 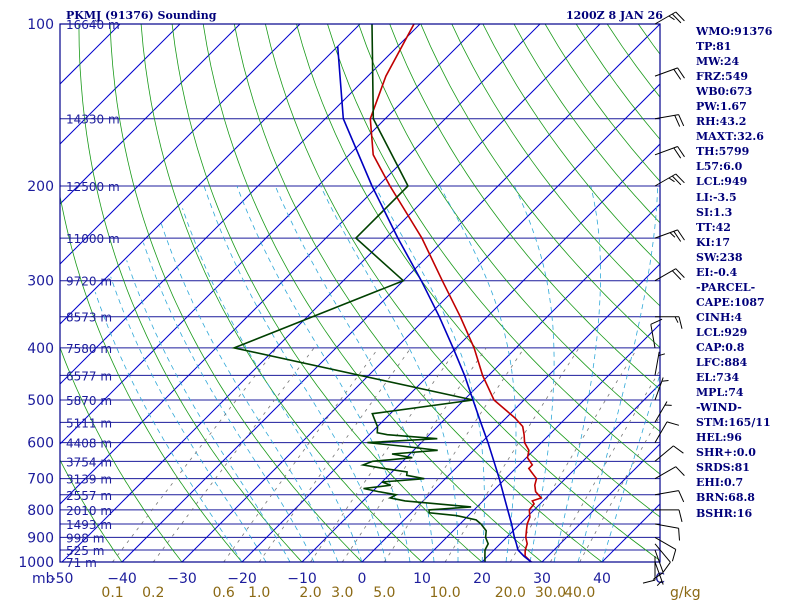 I want to click on height-label: 14330 m, so click(x=93, y=120).